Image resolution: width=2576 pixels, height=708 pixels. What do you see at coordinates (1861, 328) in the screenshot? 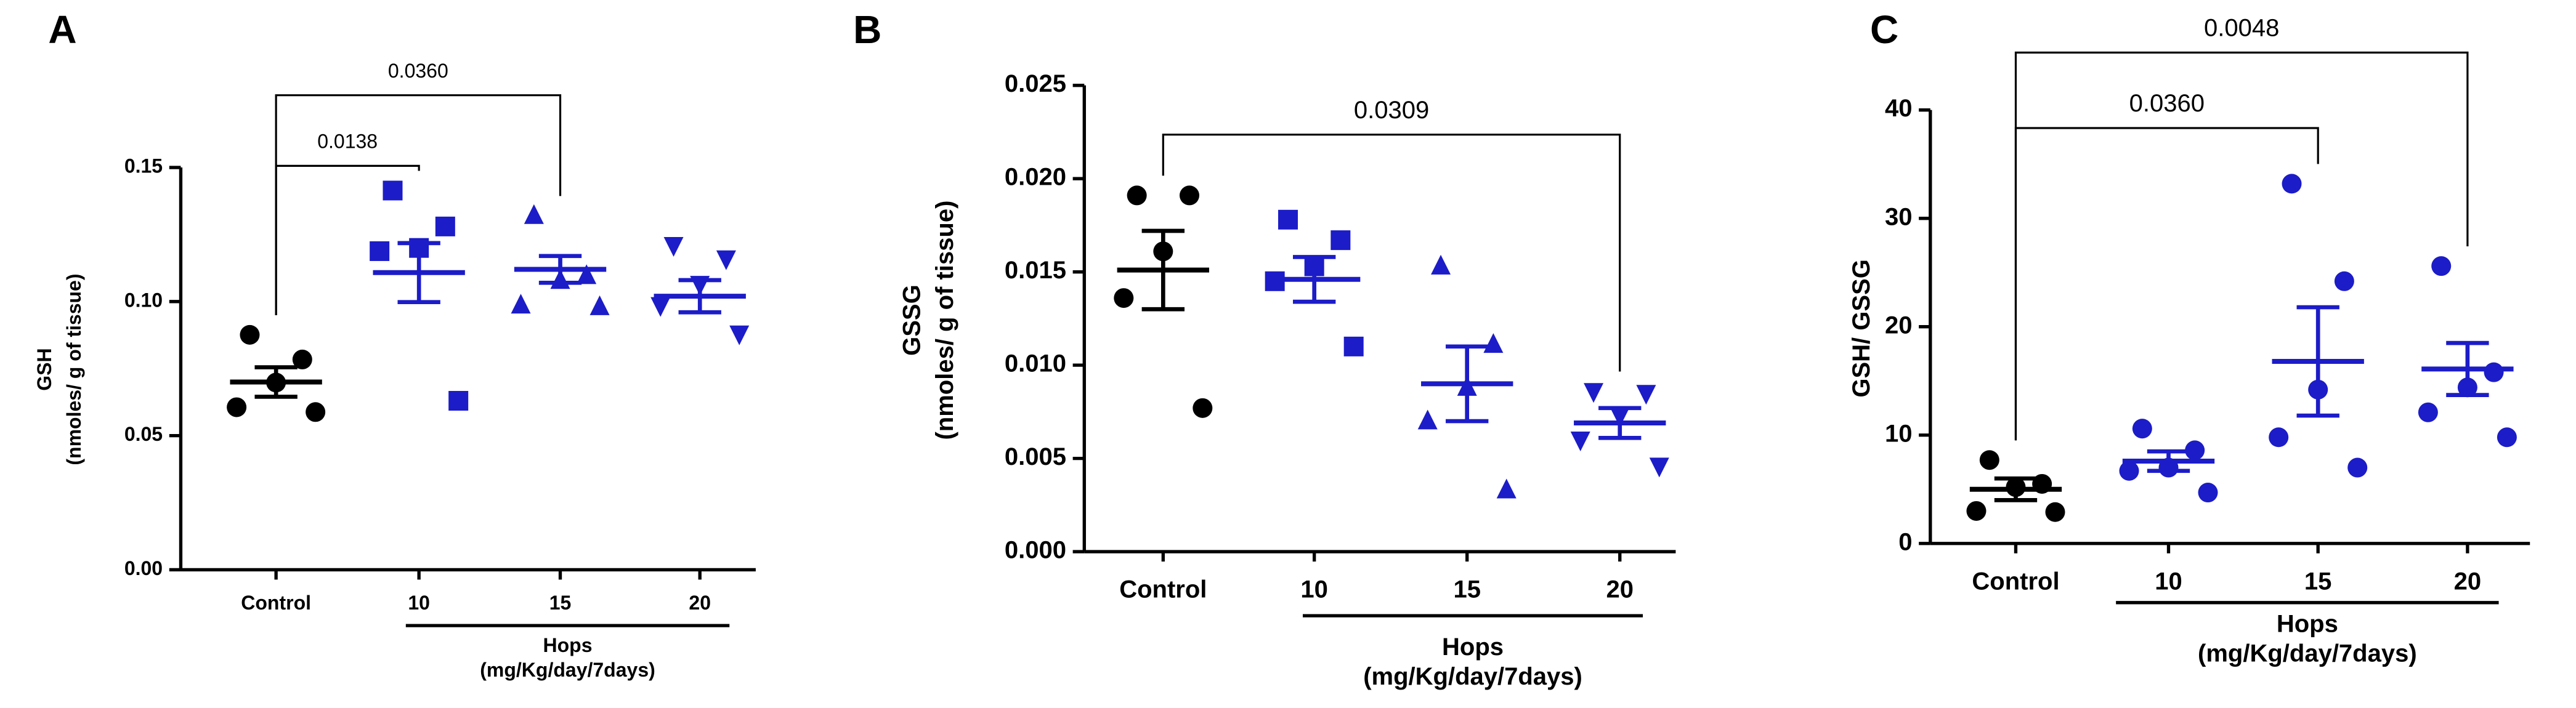
I see `y-axis-label: GSH/ GSSG` at bounding box center [1861, 328].